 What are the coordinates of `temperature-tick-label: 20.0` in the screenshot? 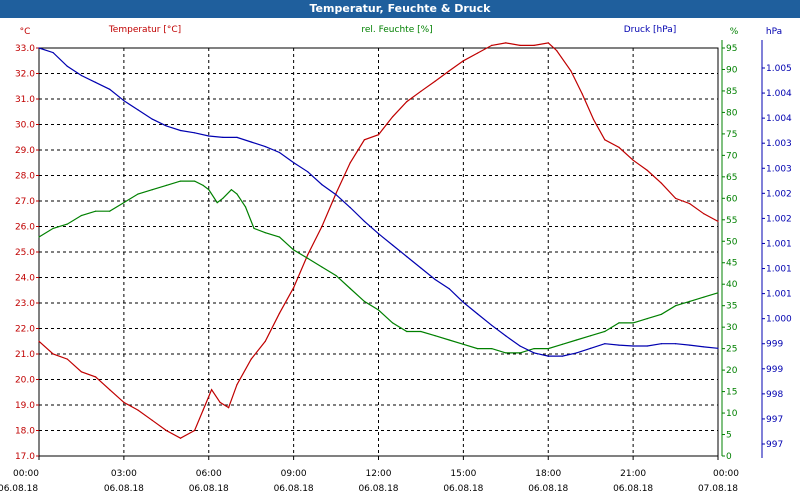 It's located at (25, 381).